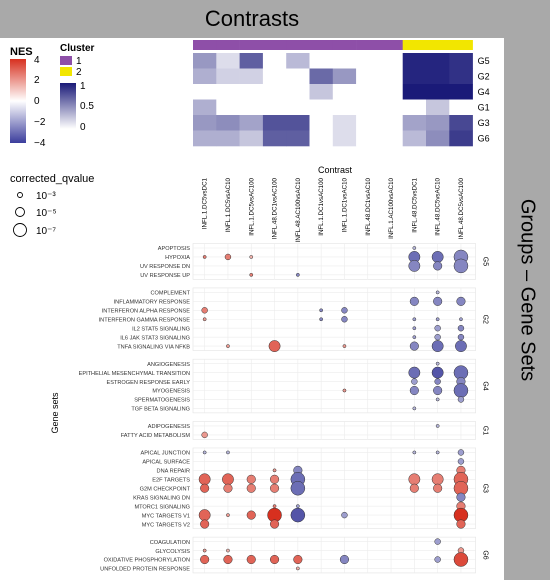 The width and height of the screenshot is (550, 580). What do you see at coordinates (166, 516) in the screenshot?
I see `geneset-label: MYC TARGETS V1` at bounding box center [166, 516].